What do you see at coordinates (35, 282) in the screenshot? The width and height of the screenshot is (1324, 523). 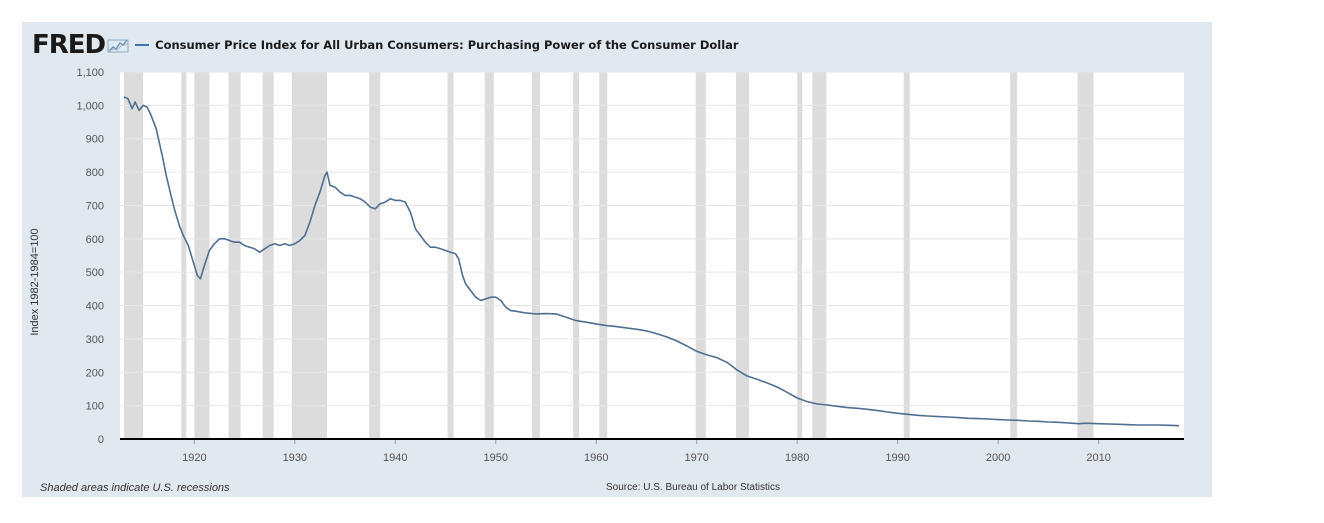 I see `y-axis-label: Index 1982-1984=100` at bounding box center [35, 282].